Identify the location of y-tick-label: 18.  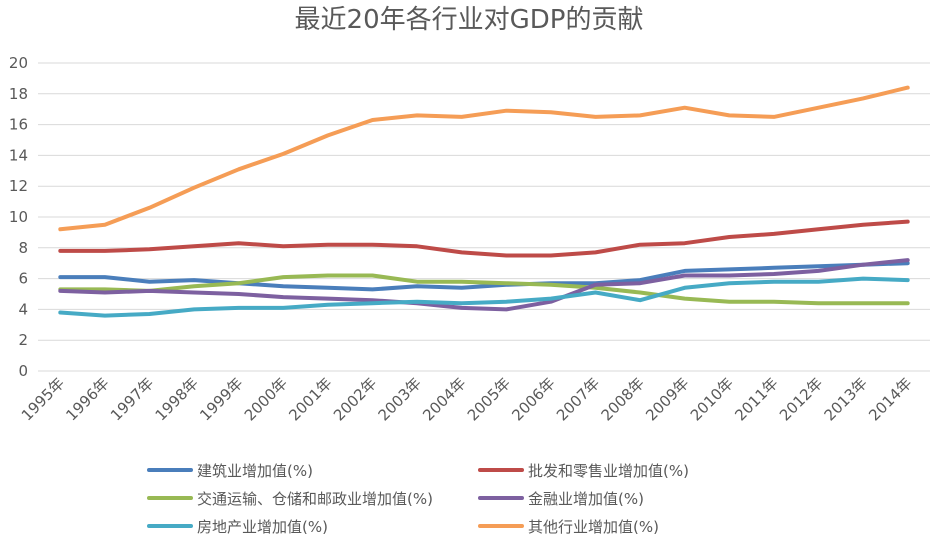
(18, 94).